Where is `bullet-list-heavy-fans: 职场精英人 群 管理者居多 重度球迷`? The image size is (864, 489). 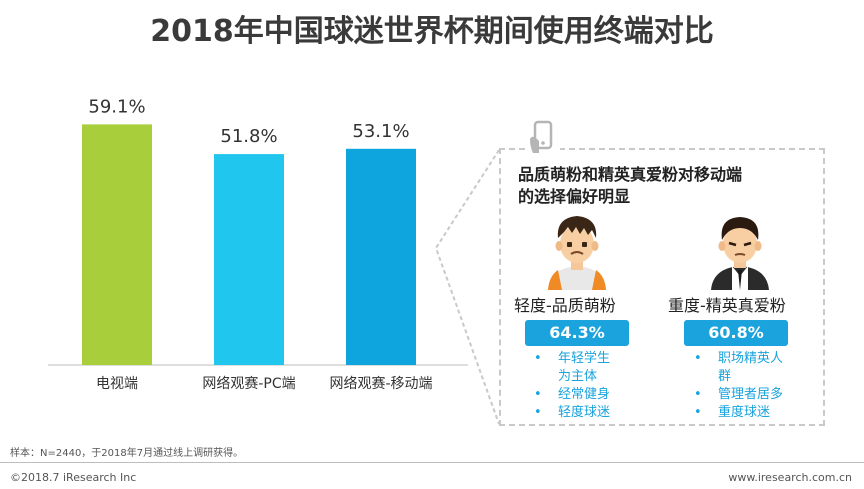
bullet-list-heavy-fans: 职场精英人 群 管理者居多 重度球迷 is located at coordinates (736, 386).